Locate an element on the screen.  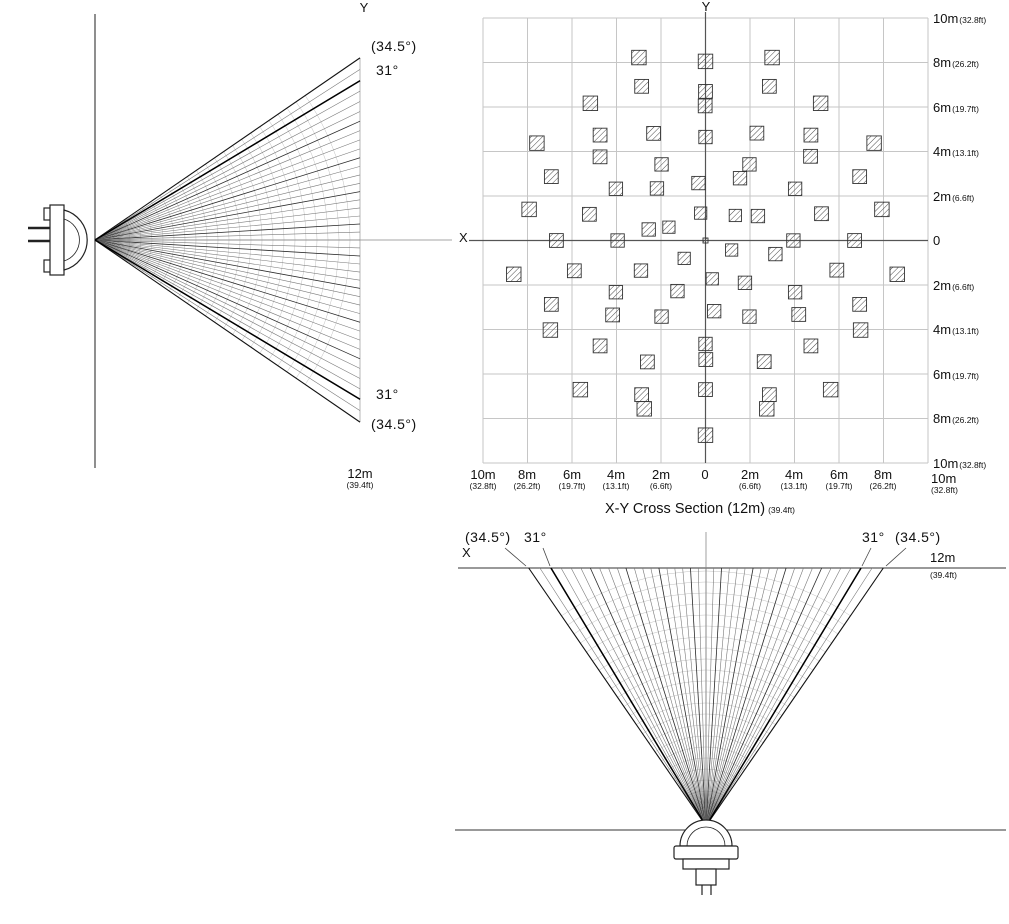
grid-right-tick: 6m (19.7ft) is located at coordinates (956, 107).